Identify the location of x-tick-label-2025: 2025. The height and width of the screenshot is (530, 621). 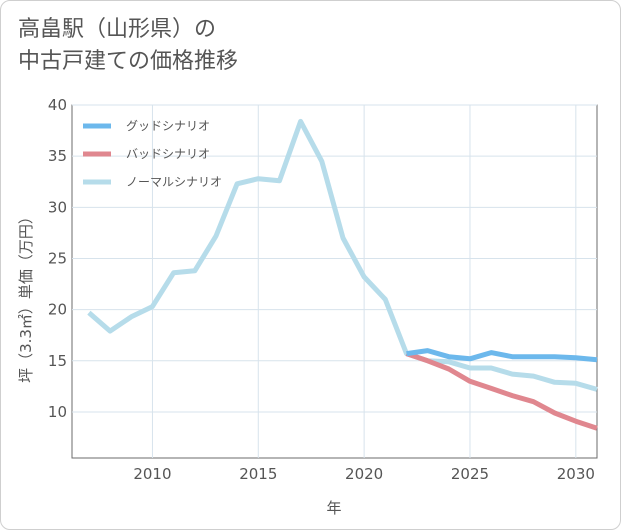
(470, 474).